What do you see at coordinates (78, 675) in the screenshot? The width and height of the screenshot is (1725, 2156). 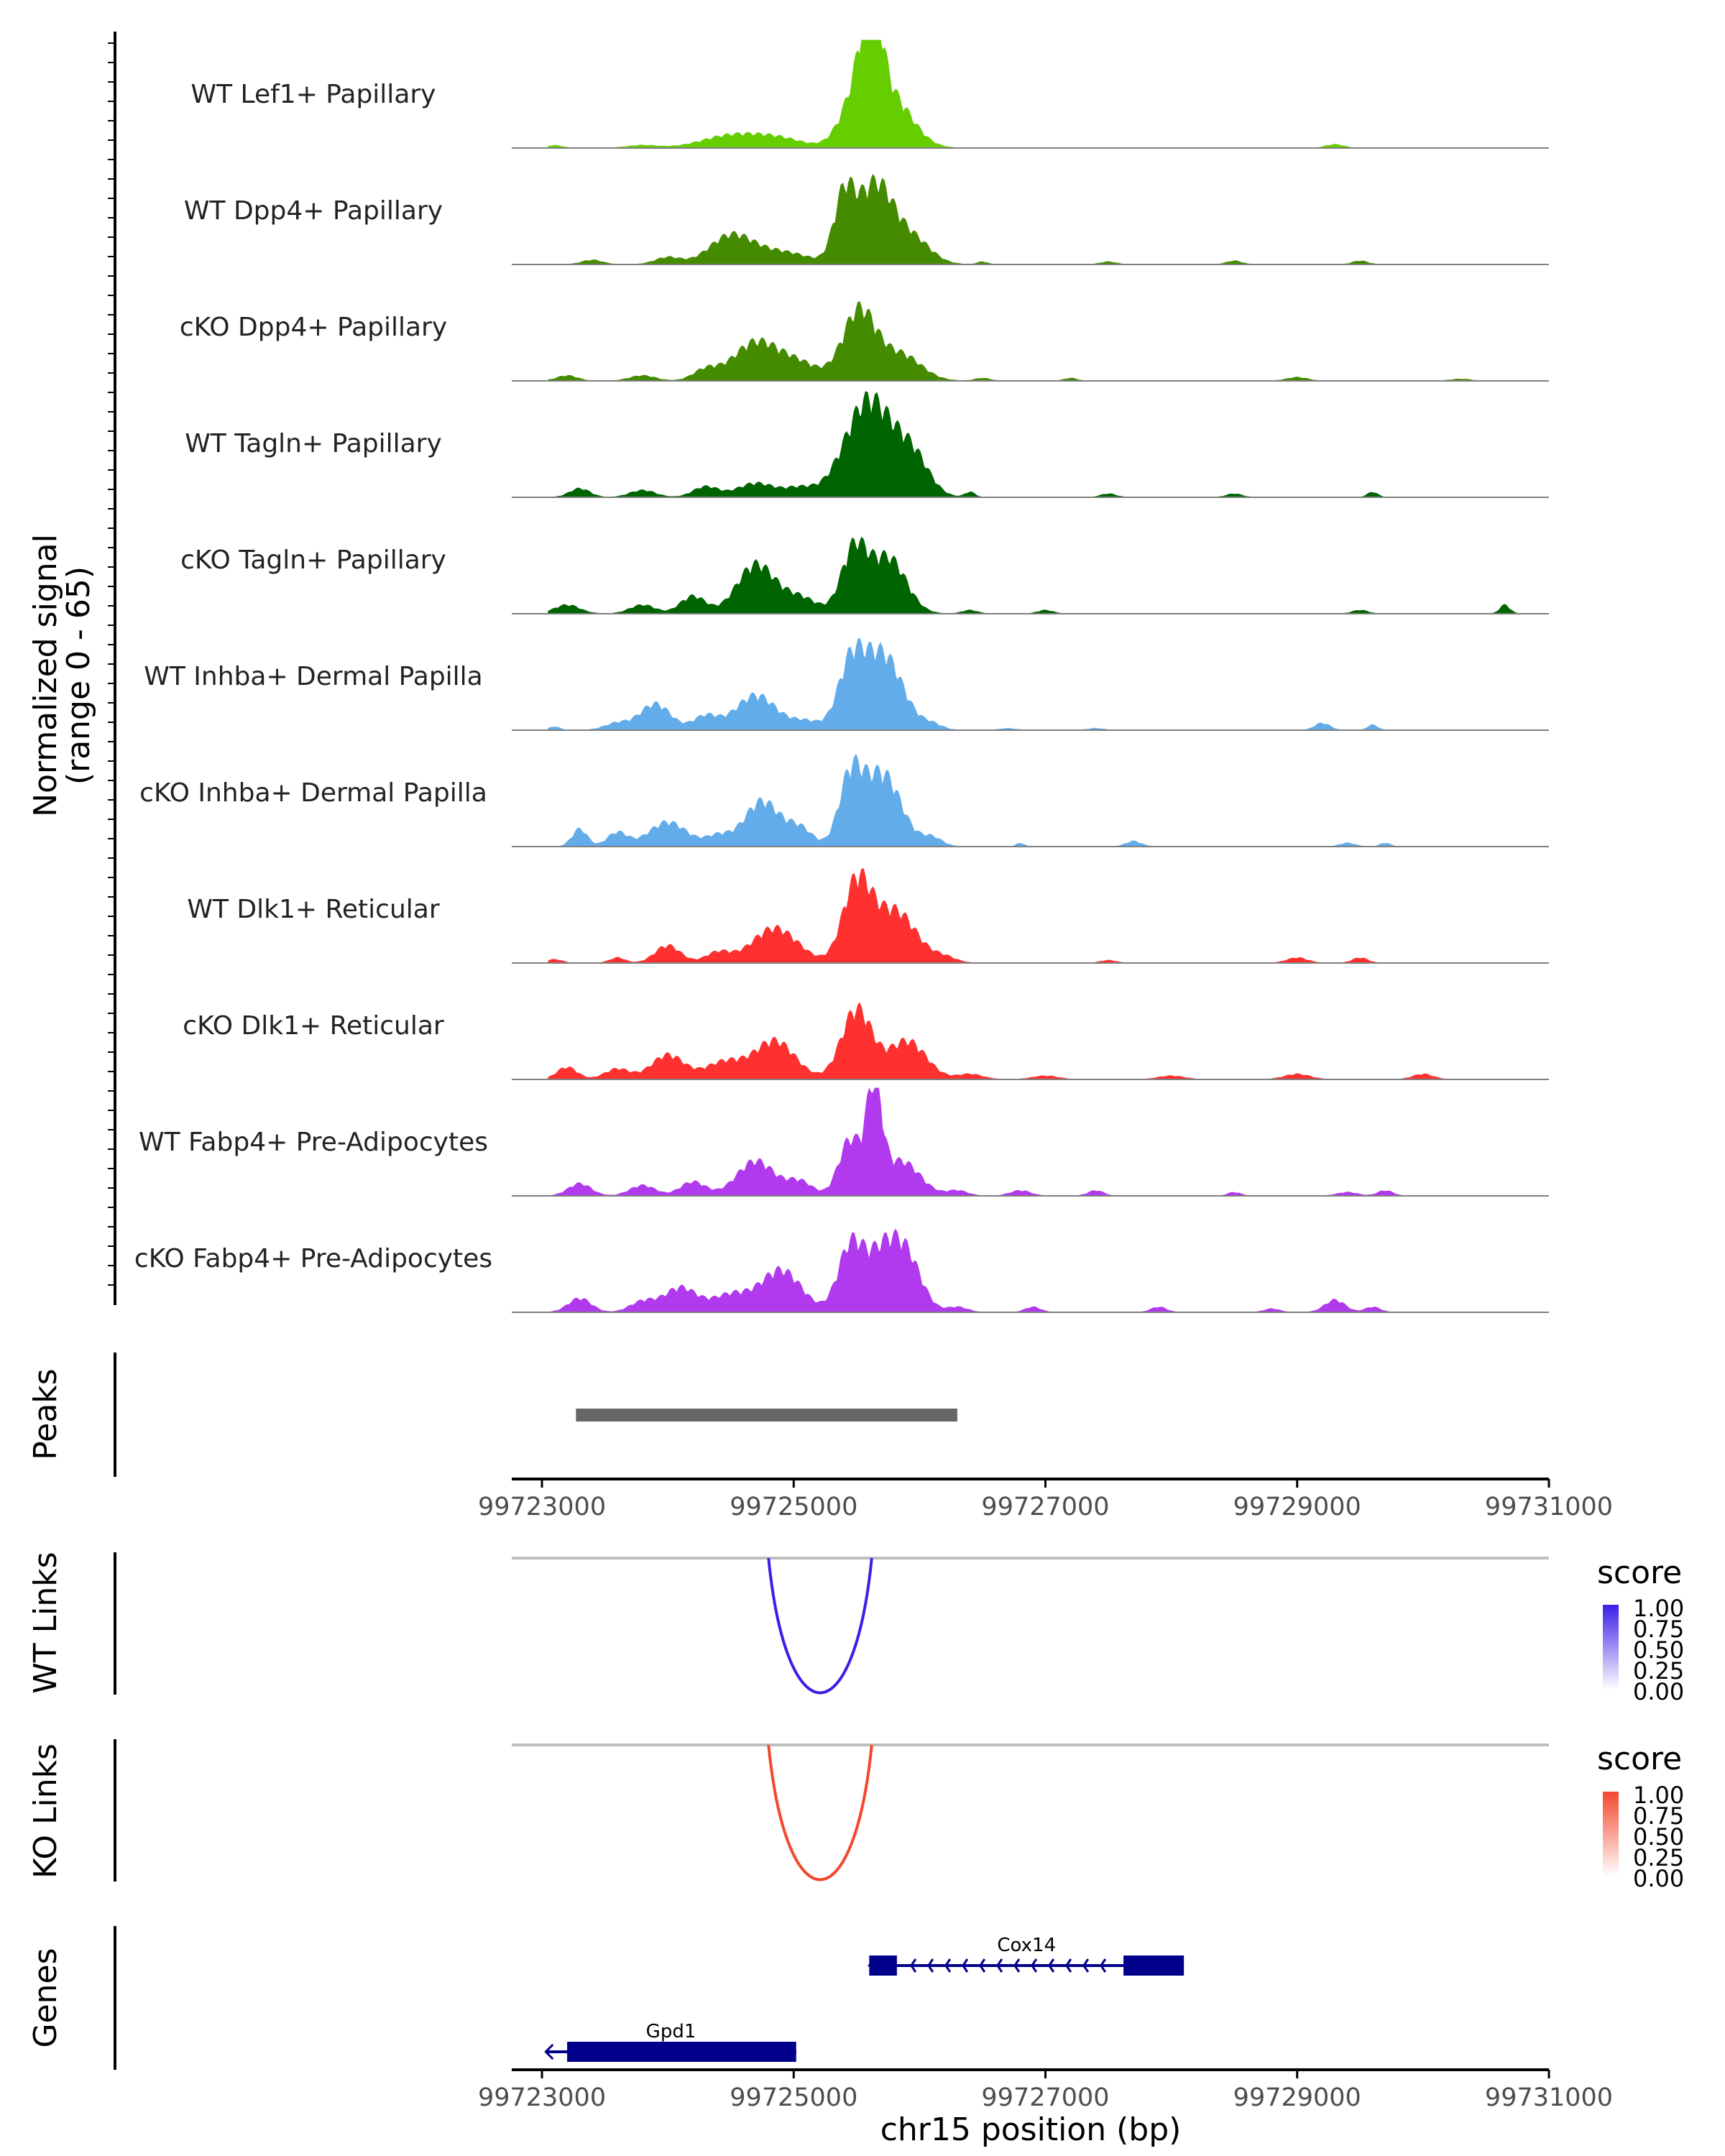 I see `coverage-ylabel-line2: (range 0 - 65)` at bounding box center [78, 675].